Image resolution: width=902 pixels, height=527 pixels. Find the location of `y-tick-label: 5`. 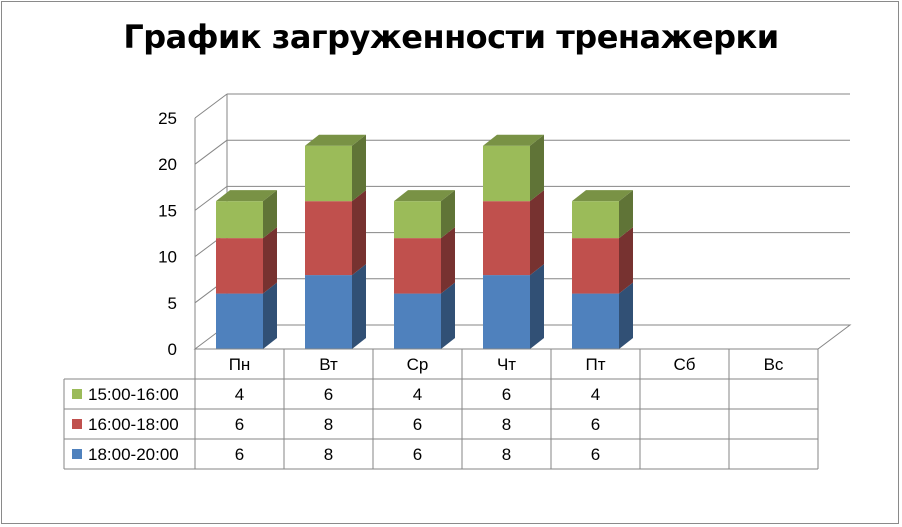

y-tick-label: 5 is located at coordinates (172, 303).